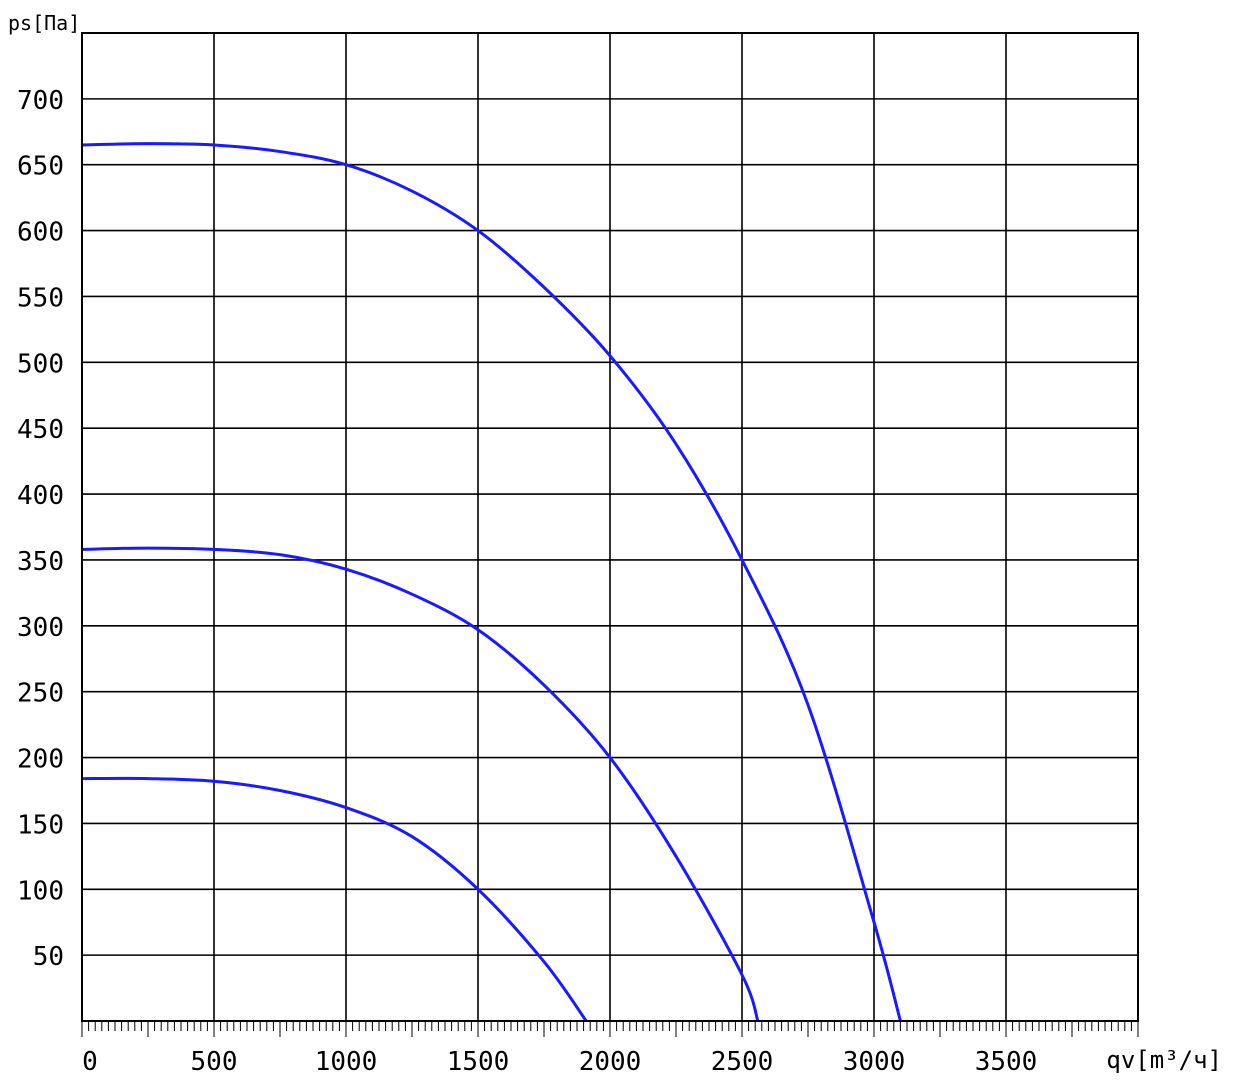 This screenshot has height=1084, width=1236. Describe the element at coordinates (44, 23) in the screenshot. I see `y-axis-label: ps[Па]` at that location.